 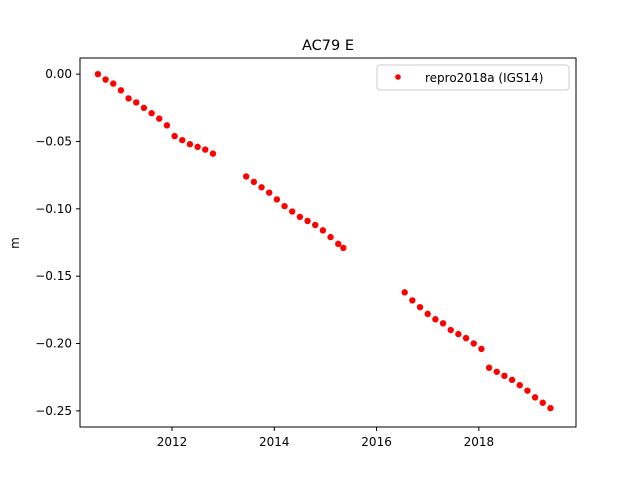 What do you see at coordinates (53, 209) in the screenshot?
I see `y-tick-label: −0.10` at bounding box center [53, 209].